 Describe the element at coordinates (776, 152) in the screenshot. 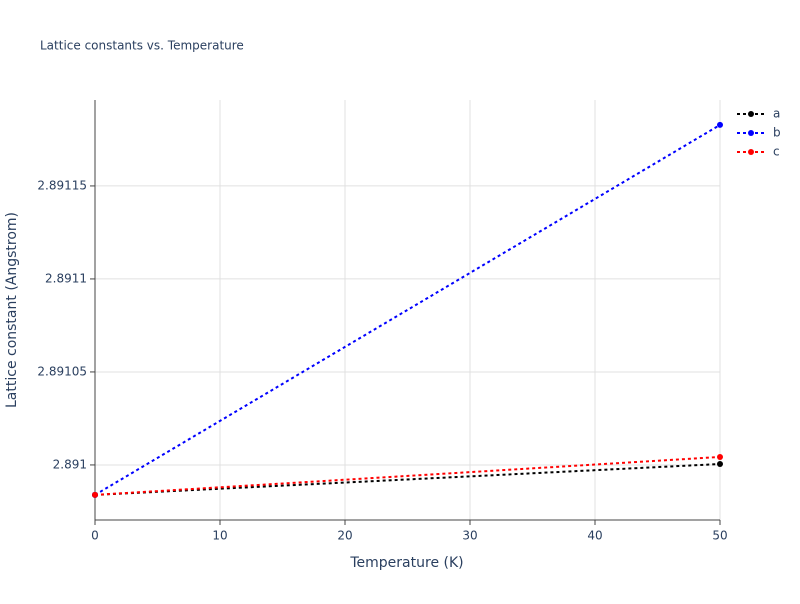

I see `legend-label: c` at that location.